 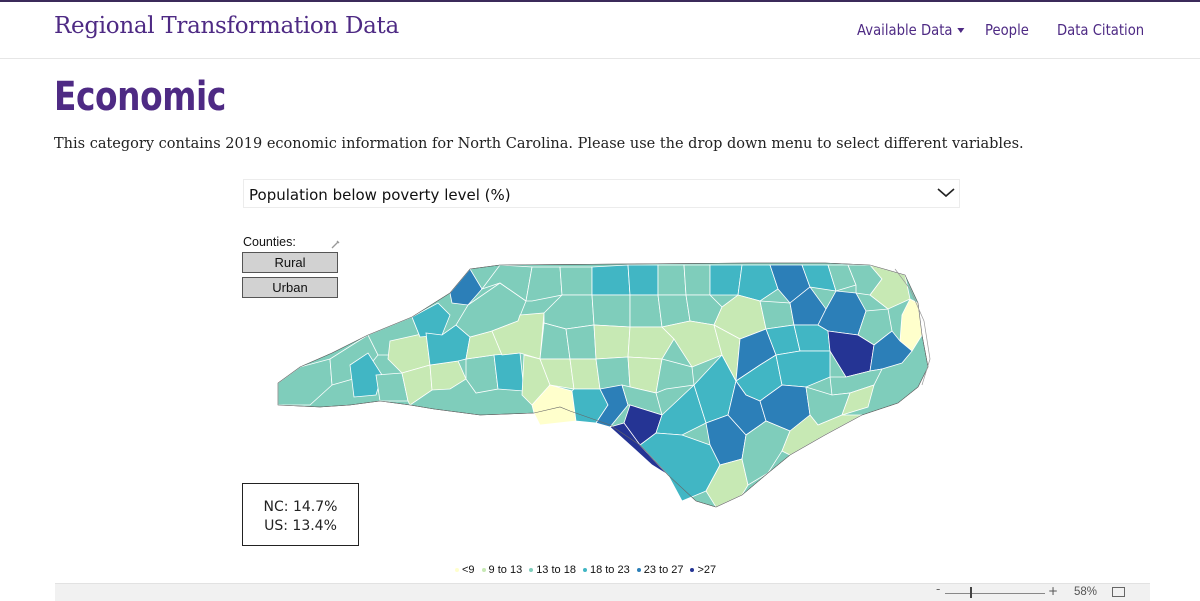 I want to click on brand-title: Regional Transformation Data, so click(x=226, y=26).